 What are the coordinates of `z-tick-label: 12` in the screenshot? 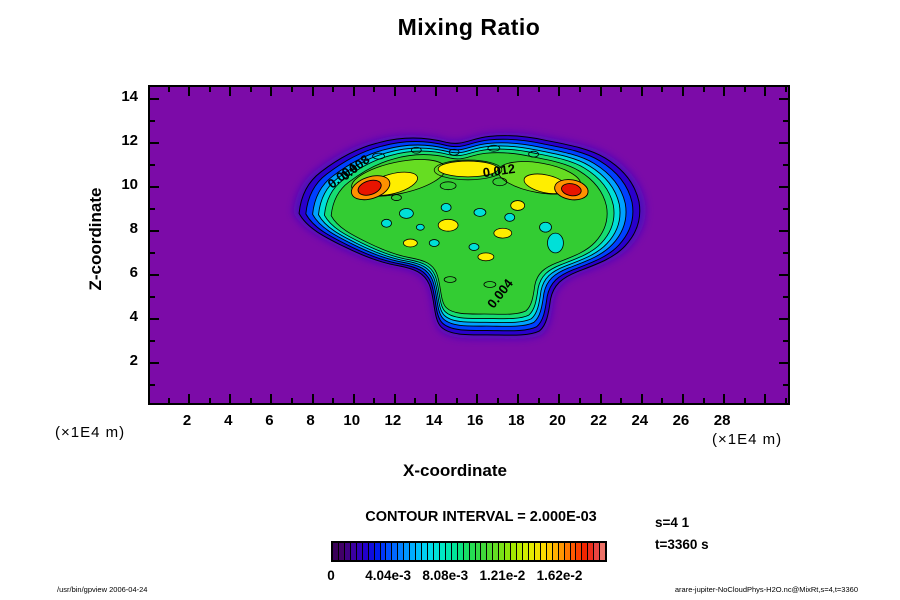 It's located at (129, 141).